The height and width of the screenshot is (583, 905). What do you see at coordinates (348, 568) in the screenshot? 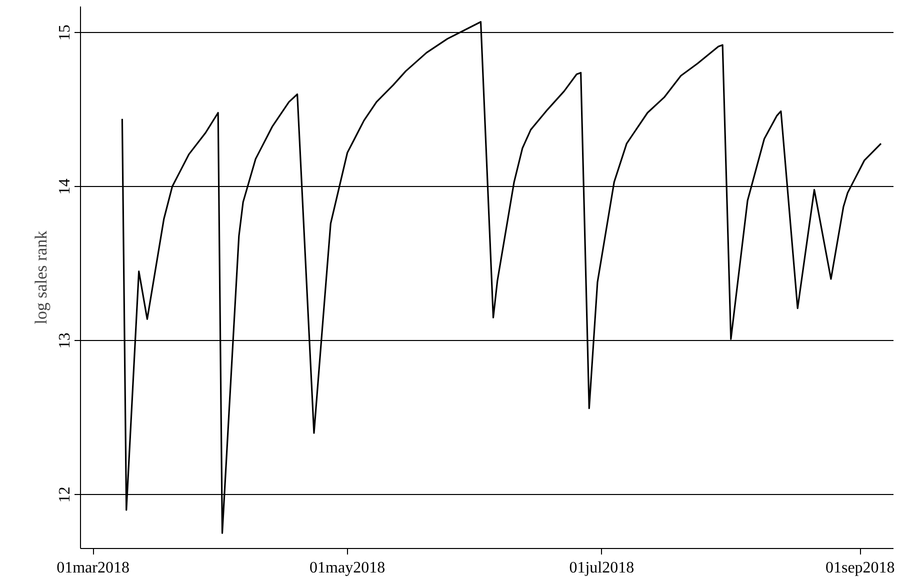
I see `x-tick-label: 01may2018` at bounding box center [348, 568].